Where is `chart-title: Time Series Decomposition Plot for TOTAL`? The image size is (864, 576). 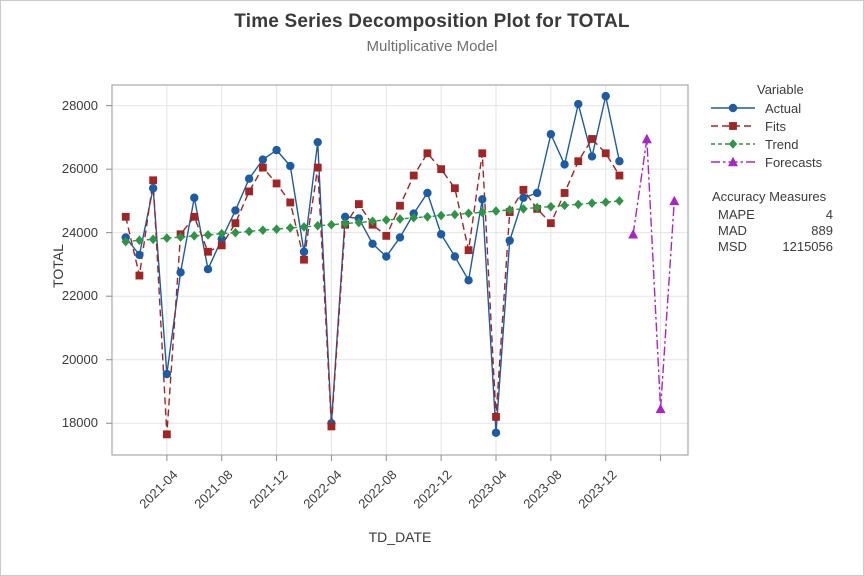 chart-title: Time Series Decomposition Plot for TOTAL is located at coordinates (432, 21).